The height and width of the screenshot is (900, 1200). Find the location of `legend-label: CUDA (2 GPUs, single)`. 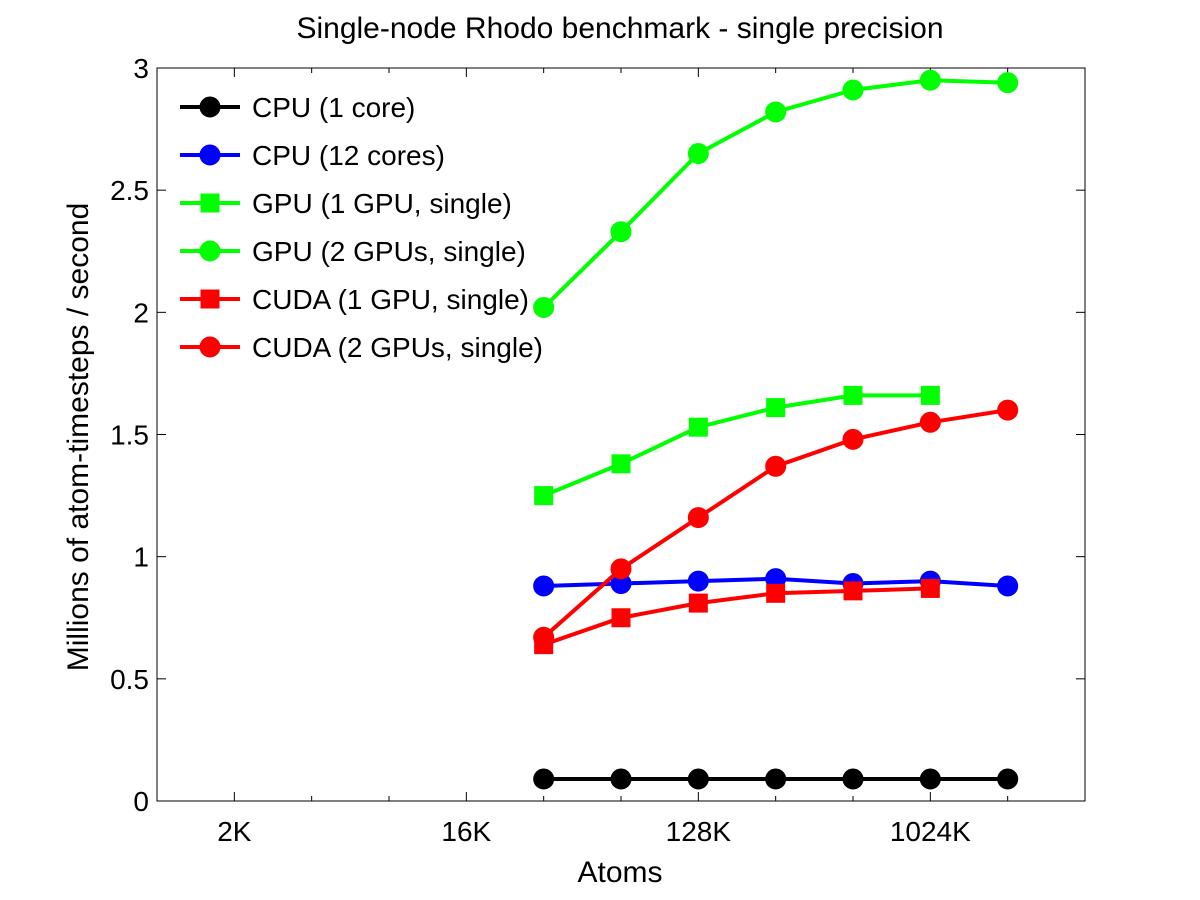

legend-label: CUDA (2 GPUs, single) is located at coordinates (397, 347).